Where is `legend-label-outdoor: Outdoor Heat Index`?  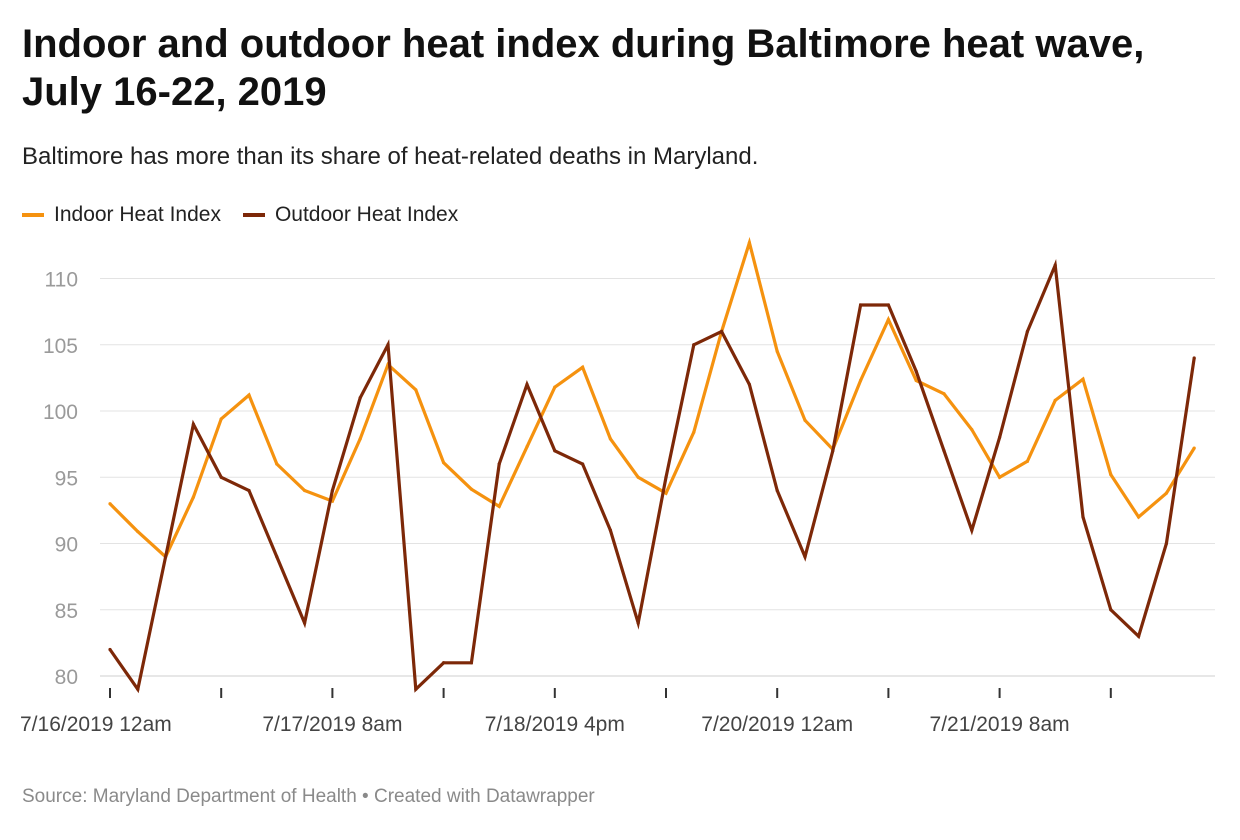 legend-label-outdoor: Outdoor Heat Index is located at coordinates (366, 214).